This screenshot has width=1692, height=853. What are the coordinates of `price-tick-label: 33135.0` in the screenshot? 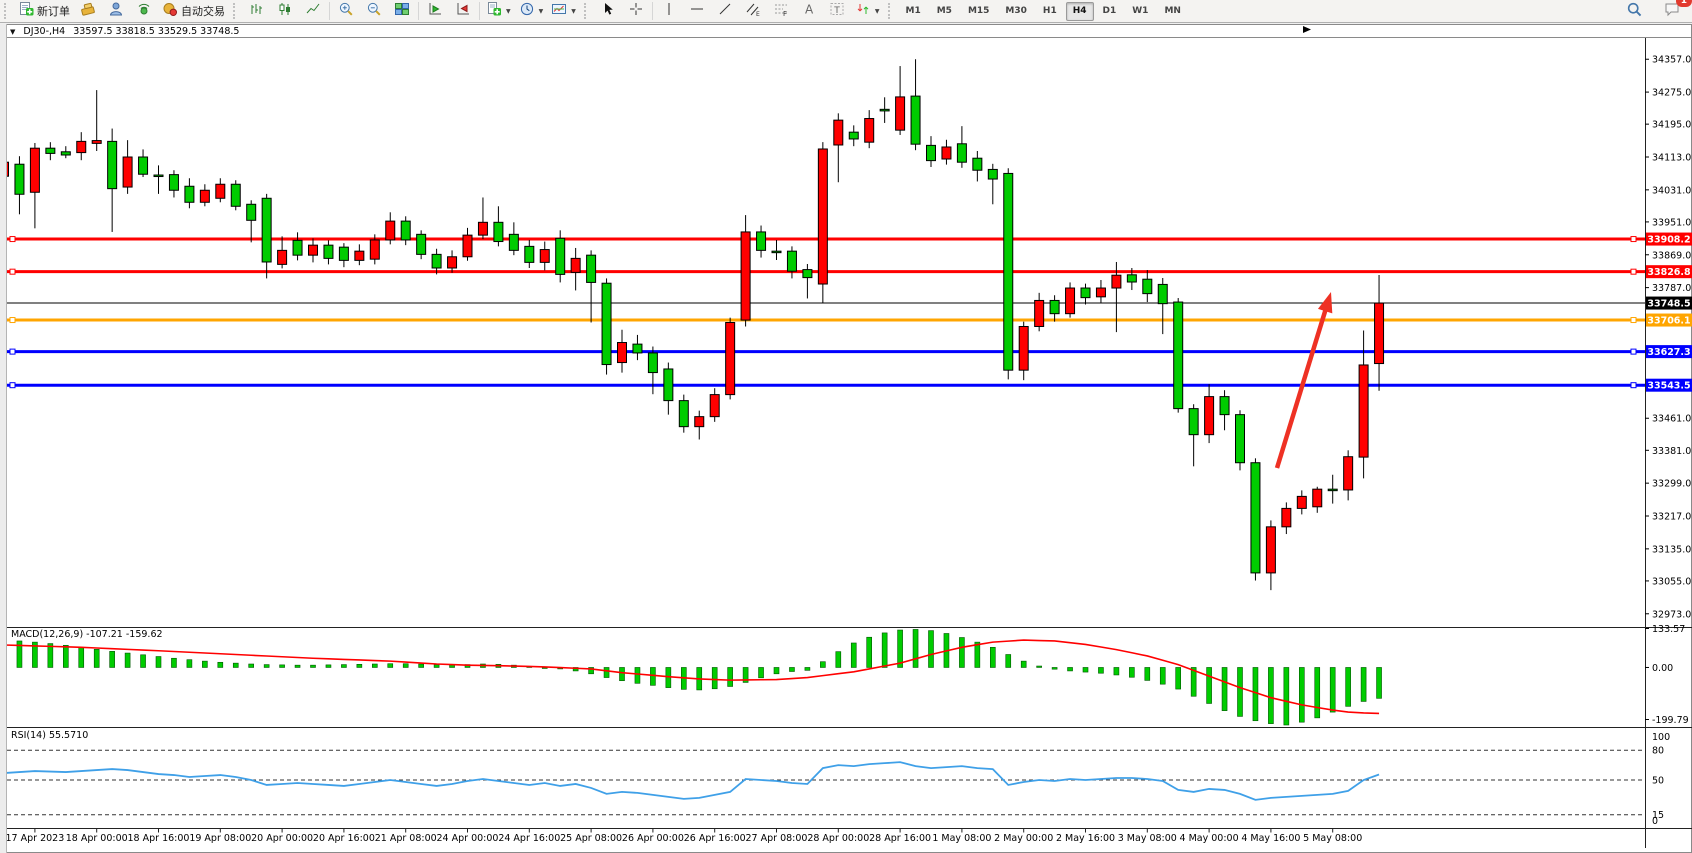 It's located at (1671, 549).